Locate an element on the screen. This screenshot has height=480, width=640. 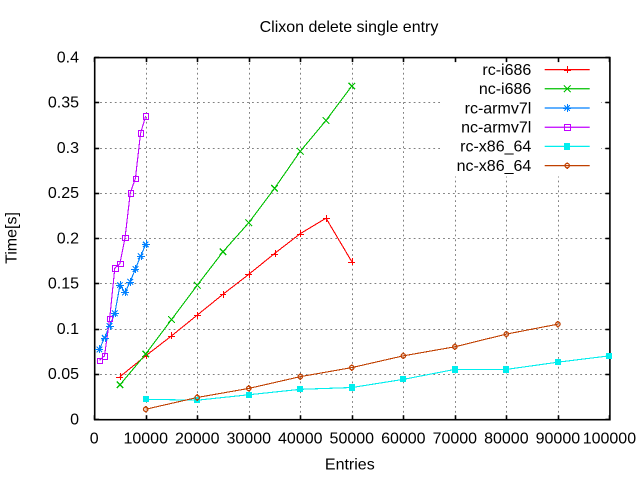
svg-text: nc-armv7l is located at coordinates (496, 128).